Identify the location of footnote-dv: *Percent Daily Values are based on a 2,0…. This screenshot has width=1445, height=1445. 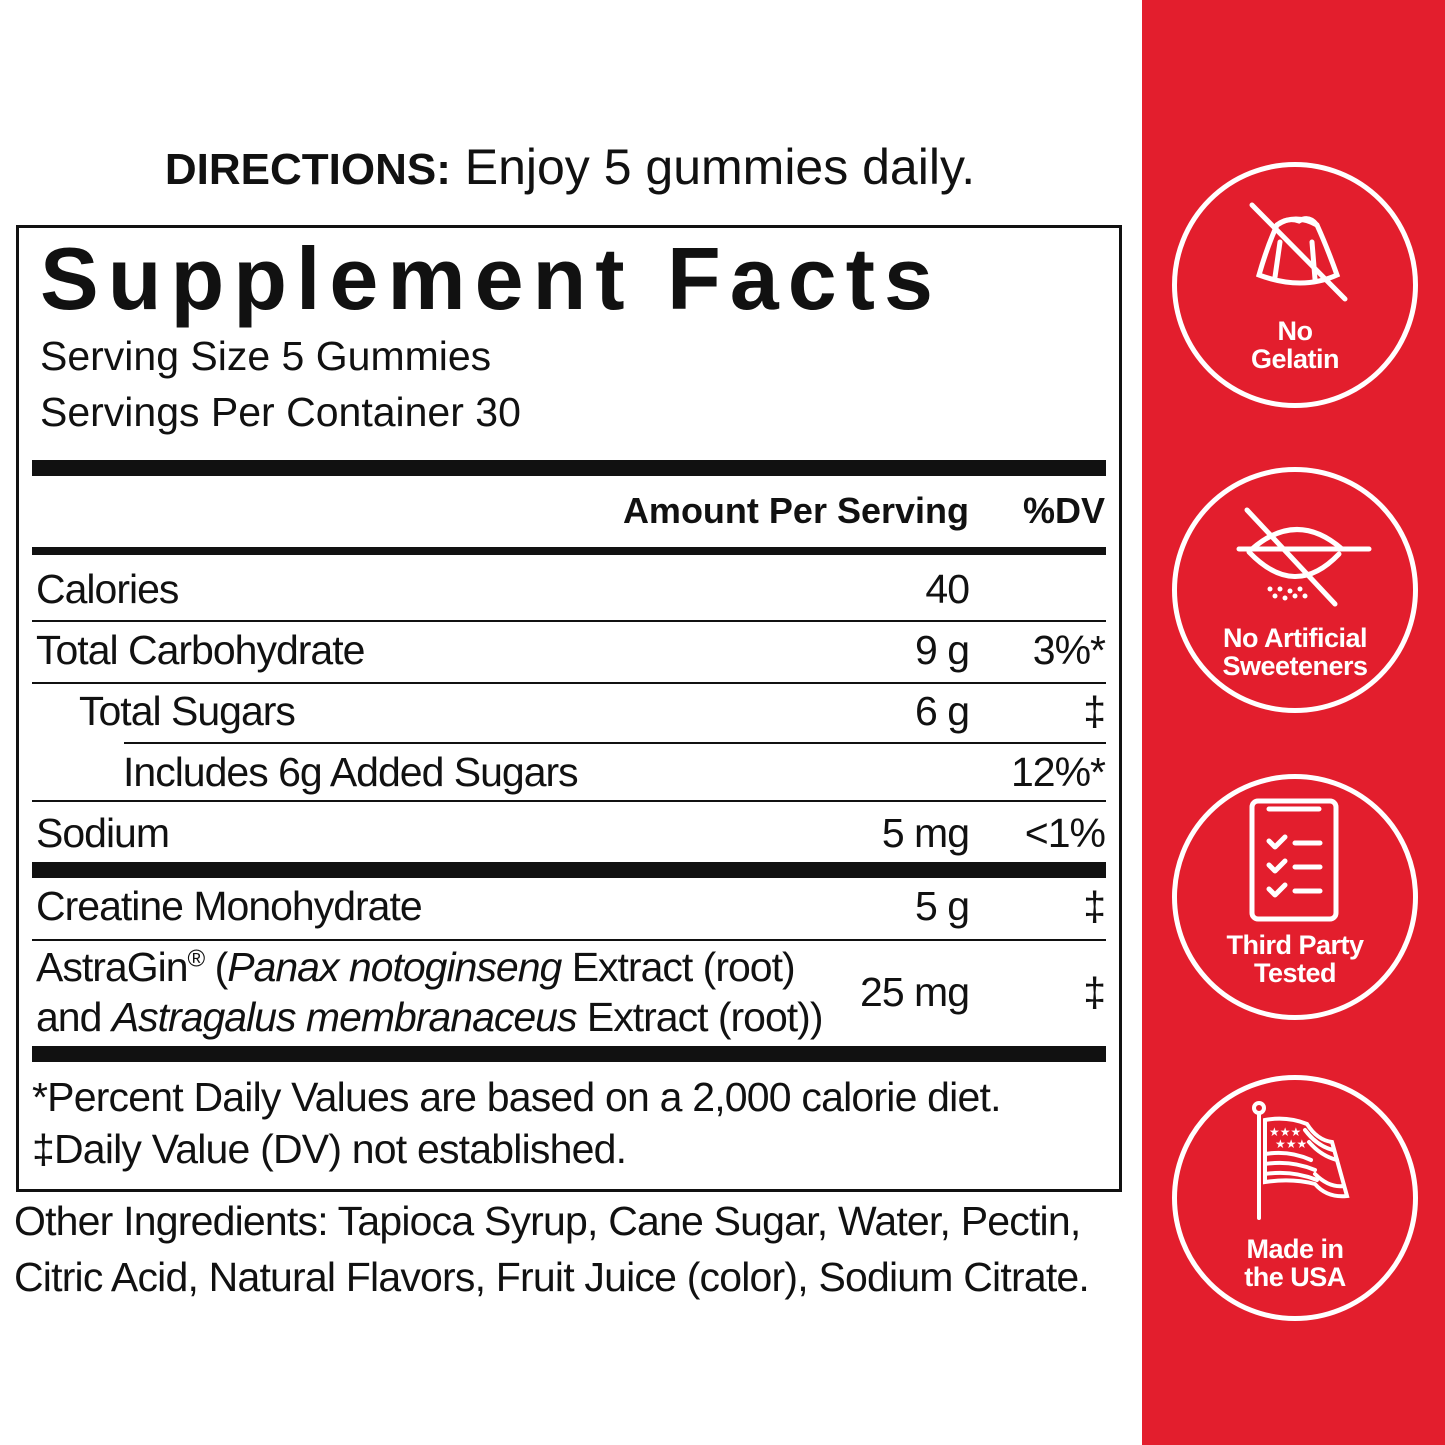
(516, 1097).